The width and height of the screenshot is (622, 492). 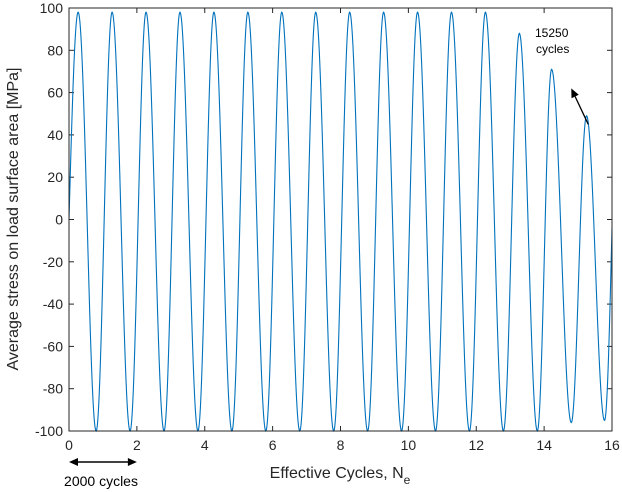 I want to click on x-tick-label: 10, so click(x=409, y=445).